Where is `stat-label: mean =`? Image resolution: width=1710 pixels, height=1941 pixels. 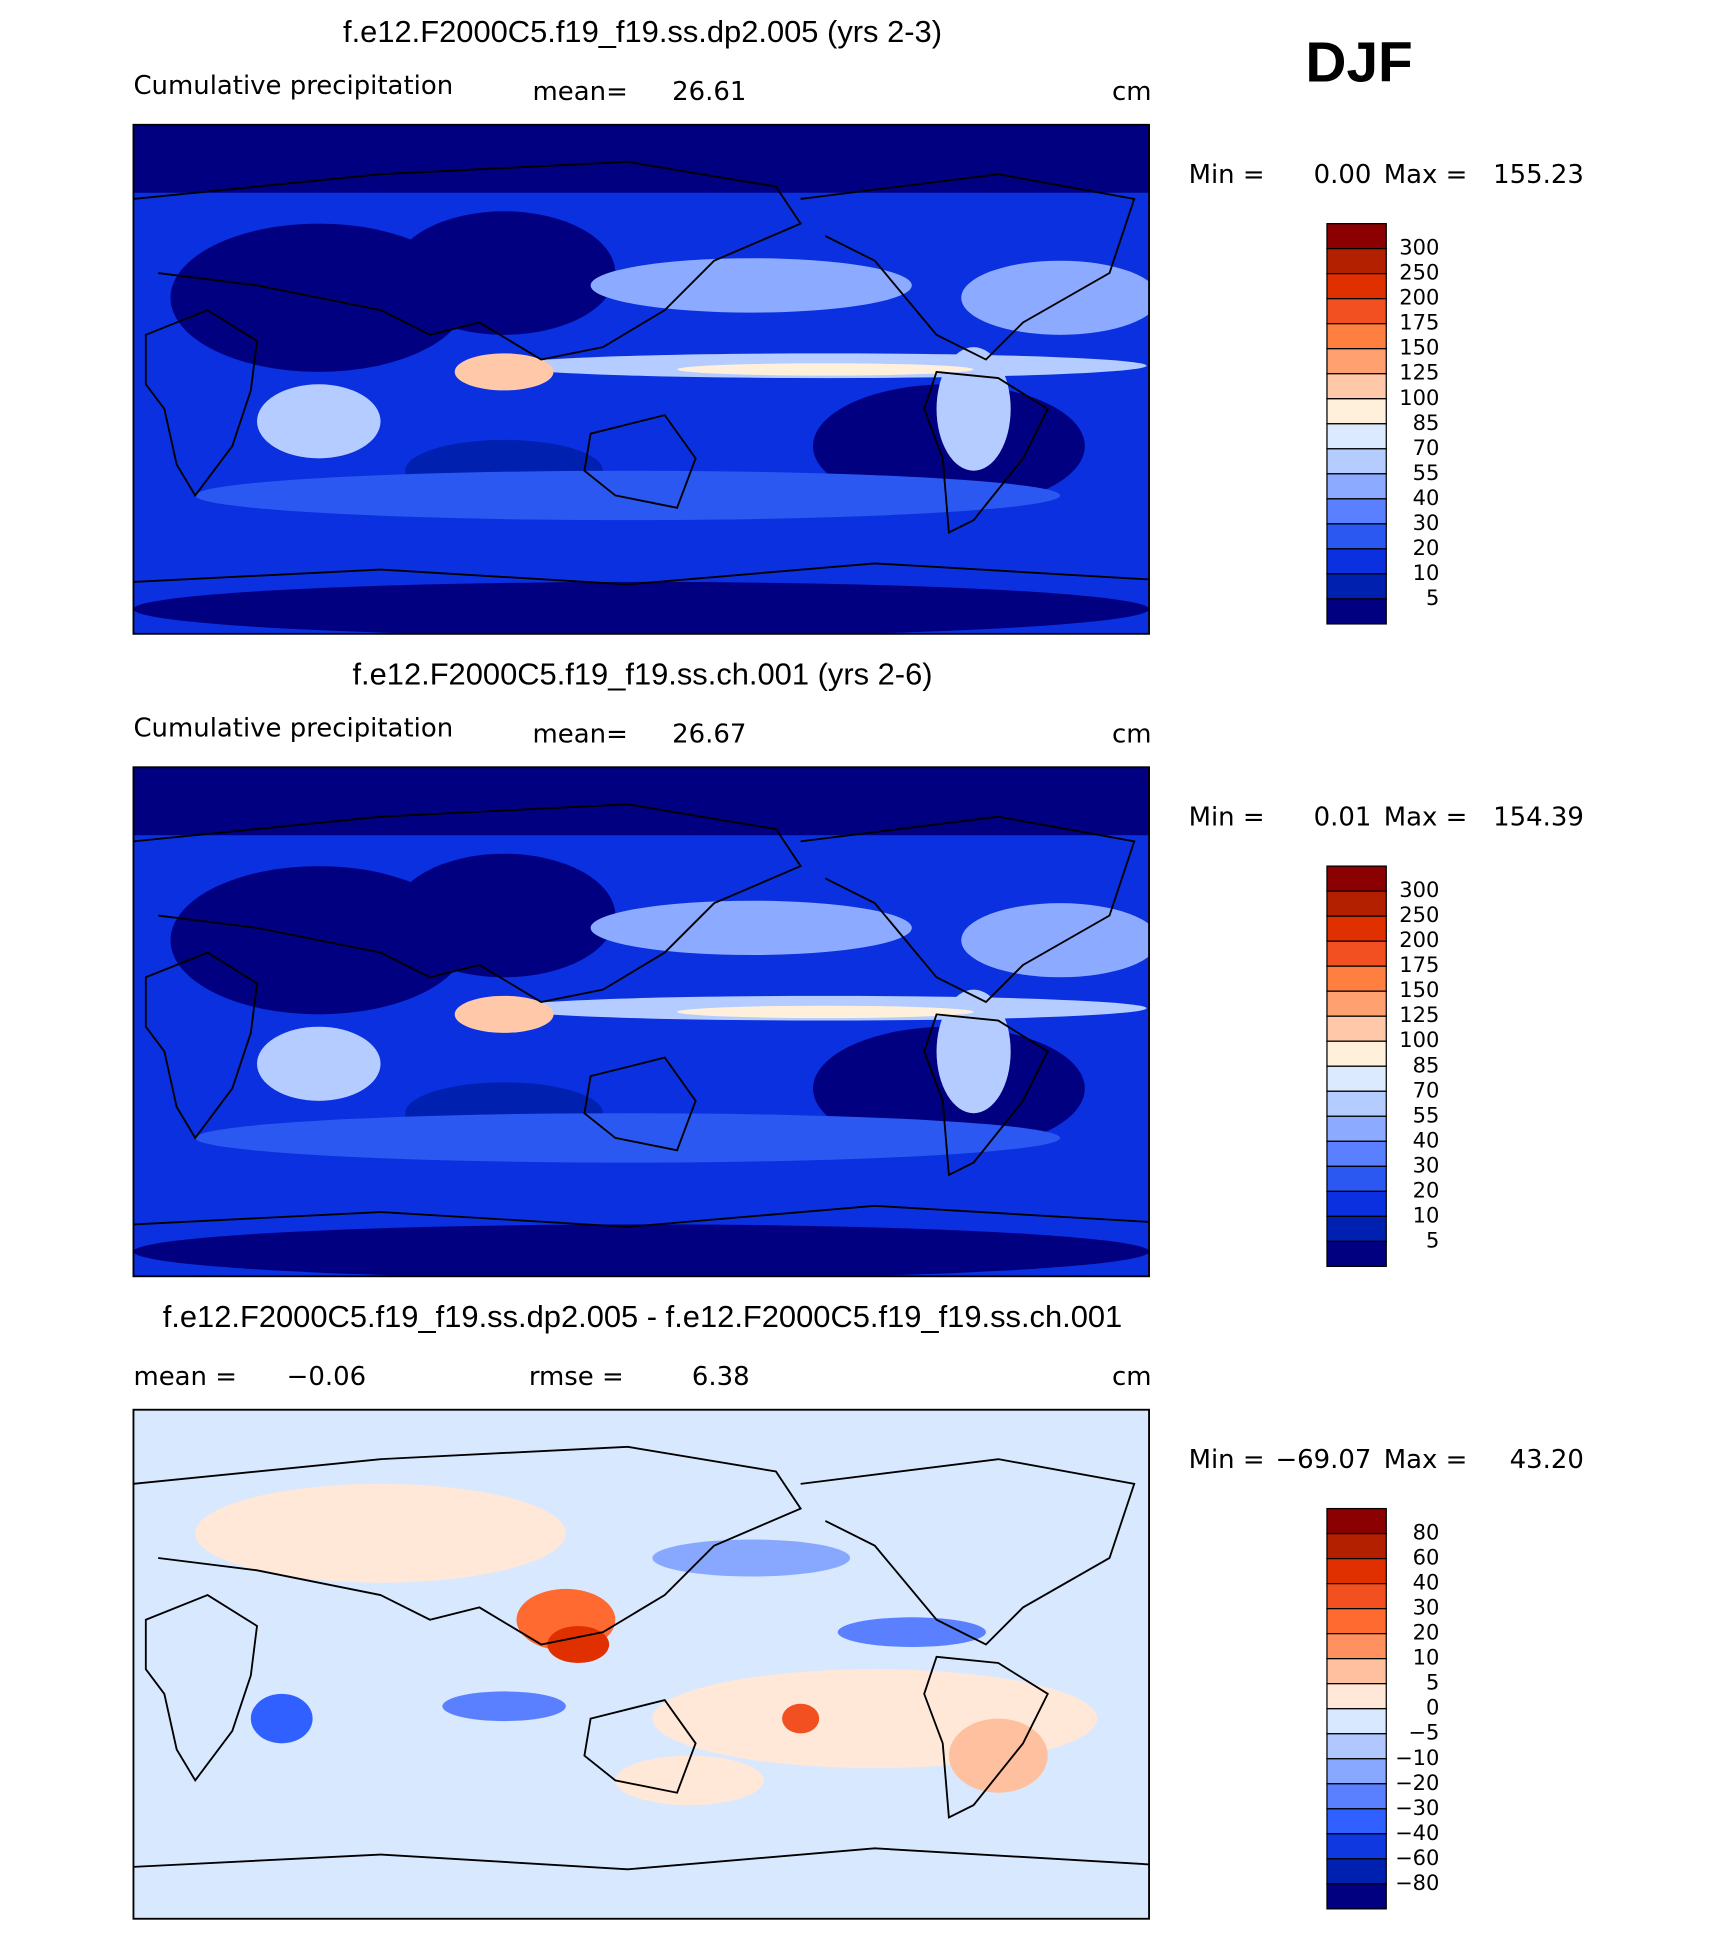 stat-label: mean = is located at coordinates (185, 1377).